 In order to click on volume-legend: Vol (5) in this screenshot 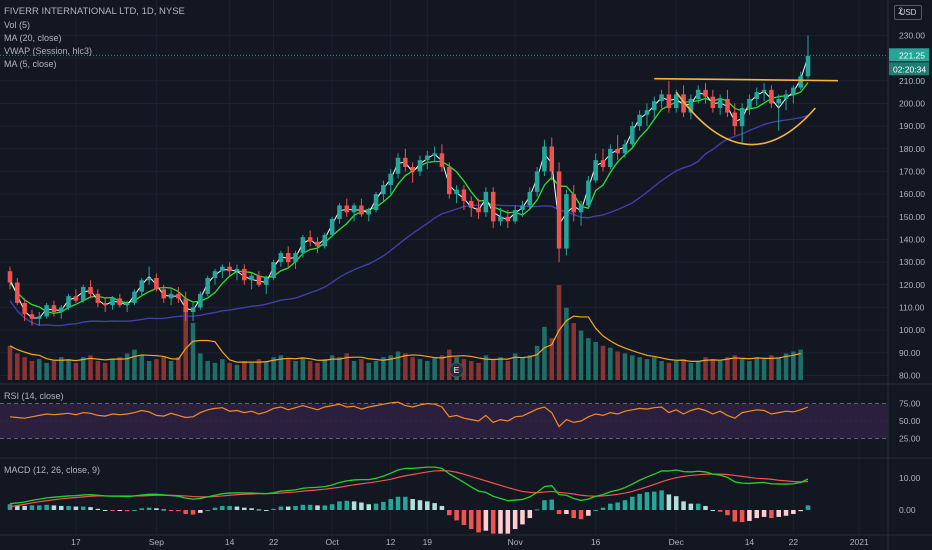, I will do `click(17, 25)`.